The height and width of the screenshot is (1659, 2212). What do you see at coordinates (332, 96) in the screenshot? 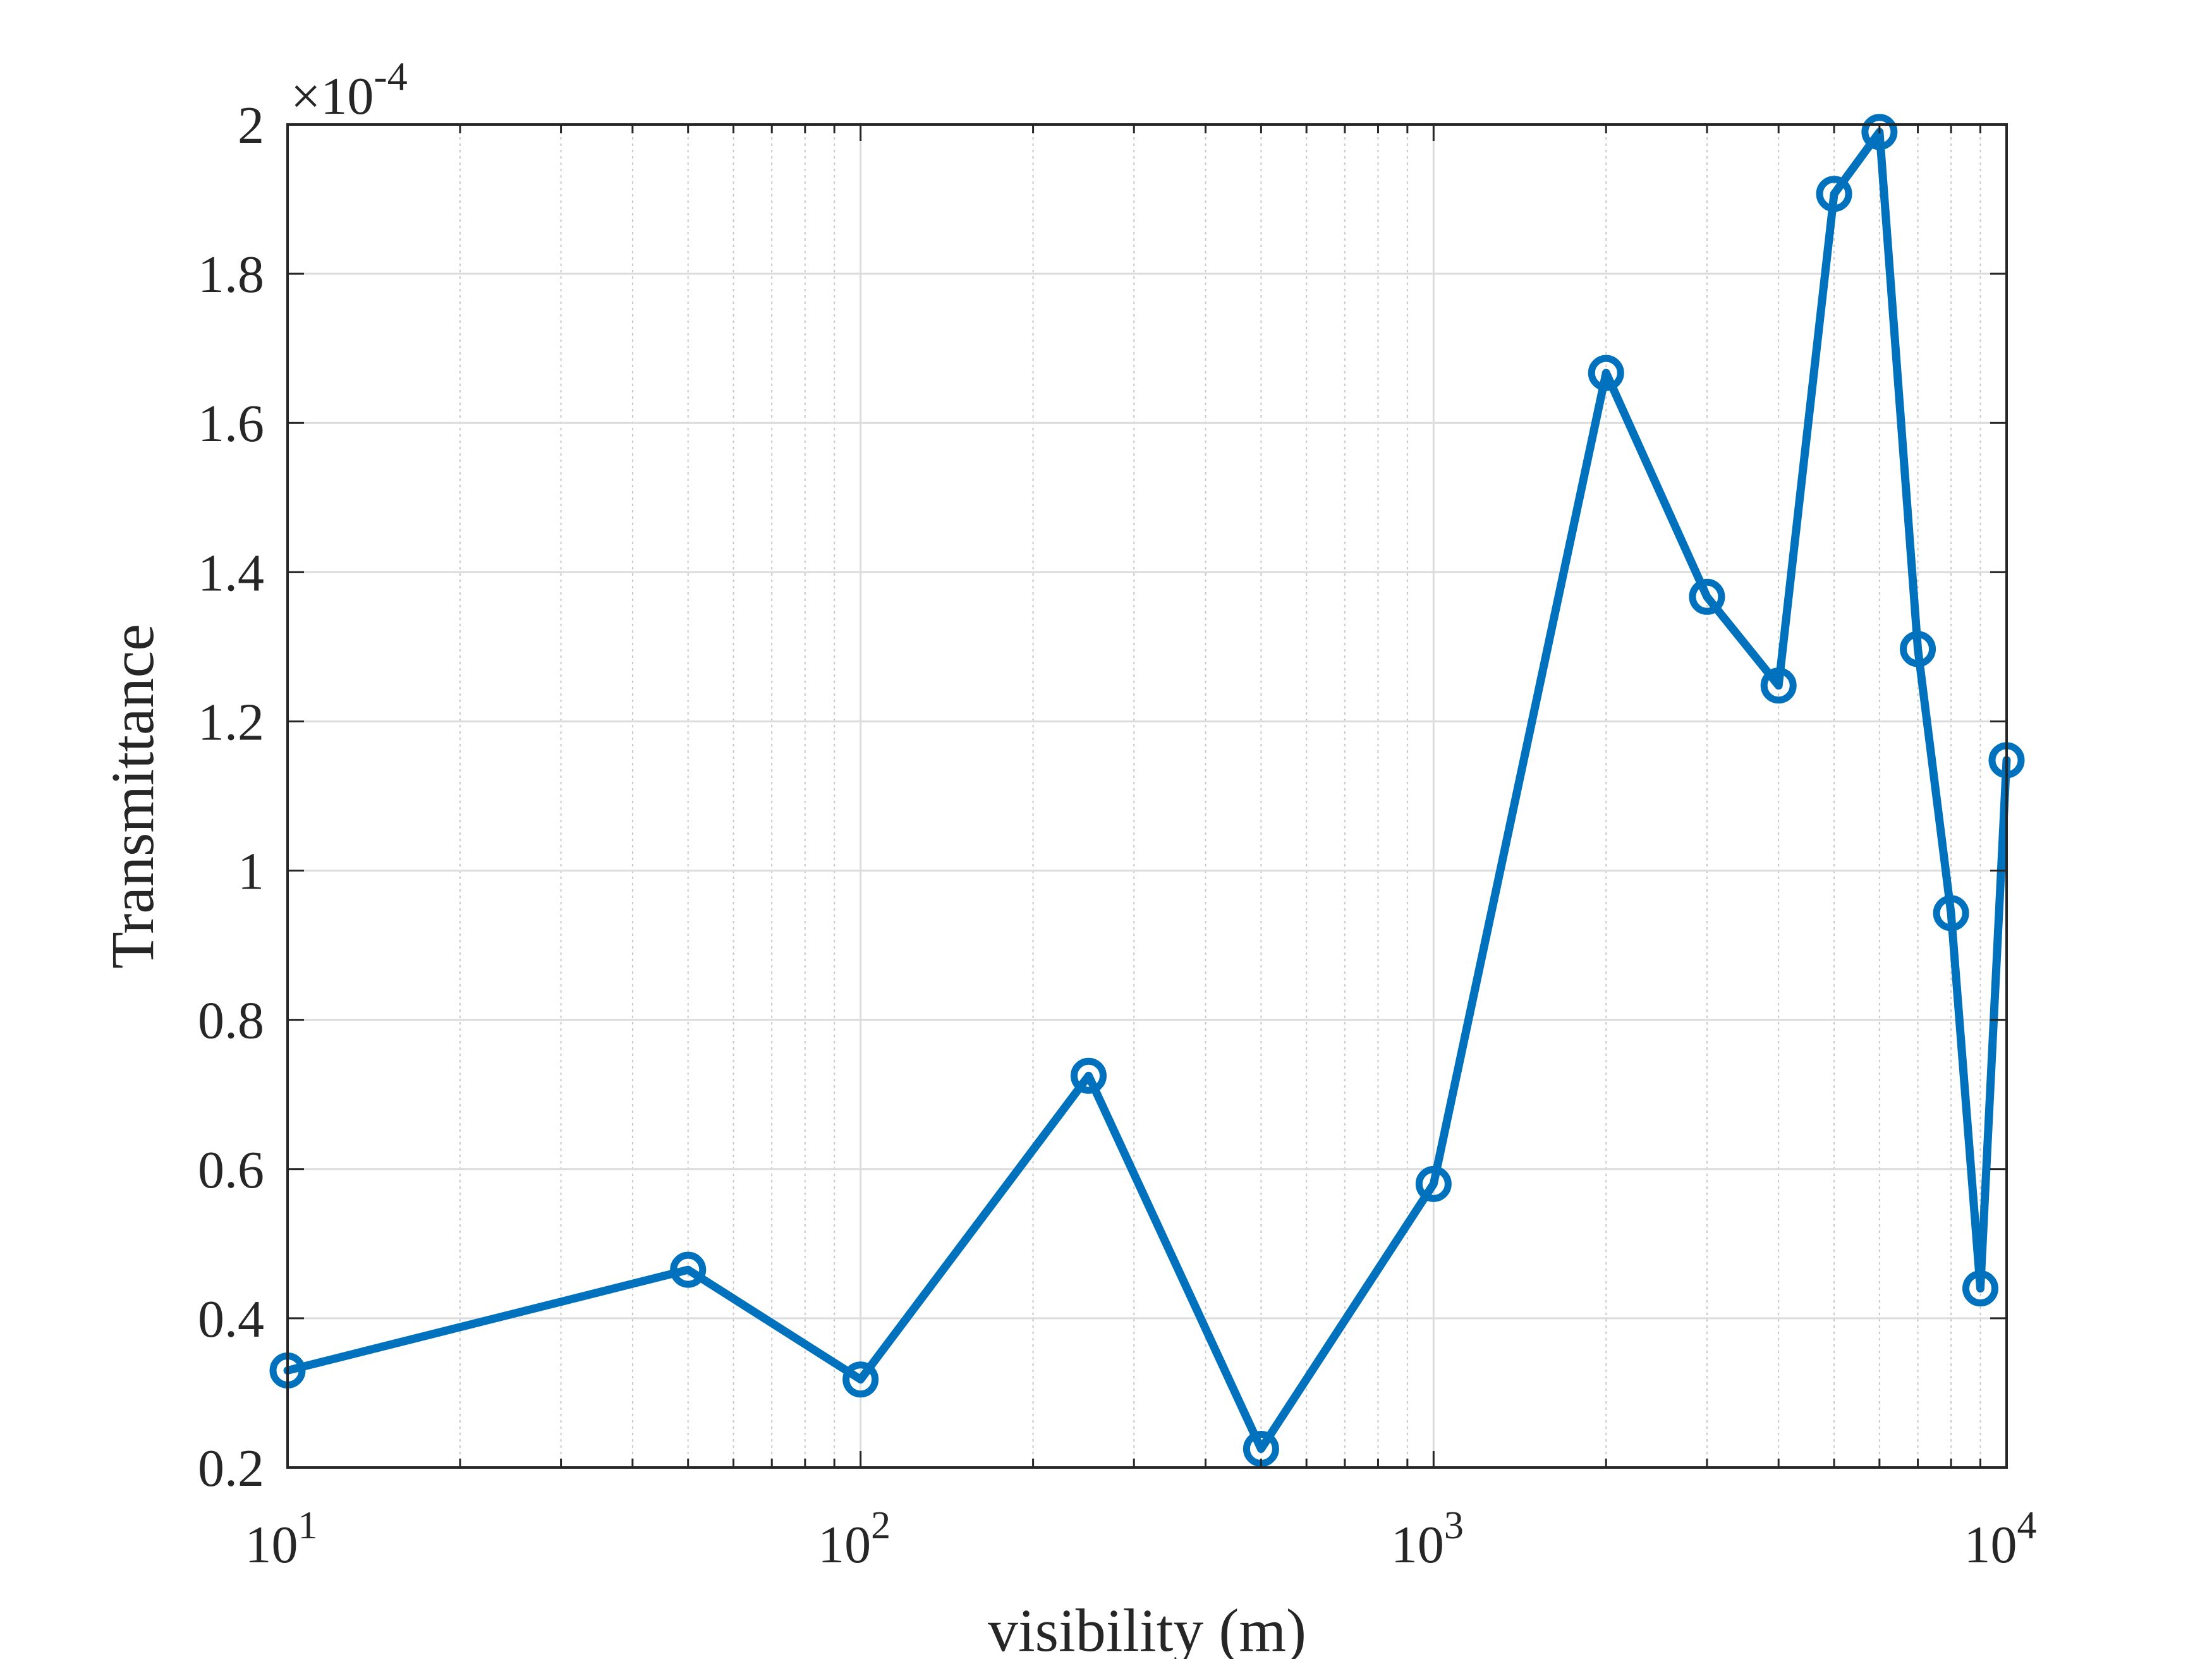
I see `y-exponent-base: ×10` at bounding box center [332, 96].